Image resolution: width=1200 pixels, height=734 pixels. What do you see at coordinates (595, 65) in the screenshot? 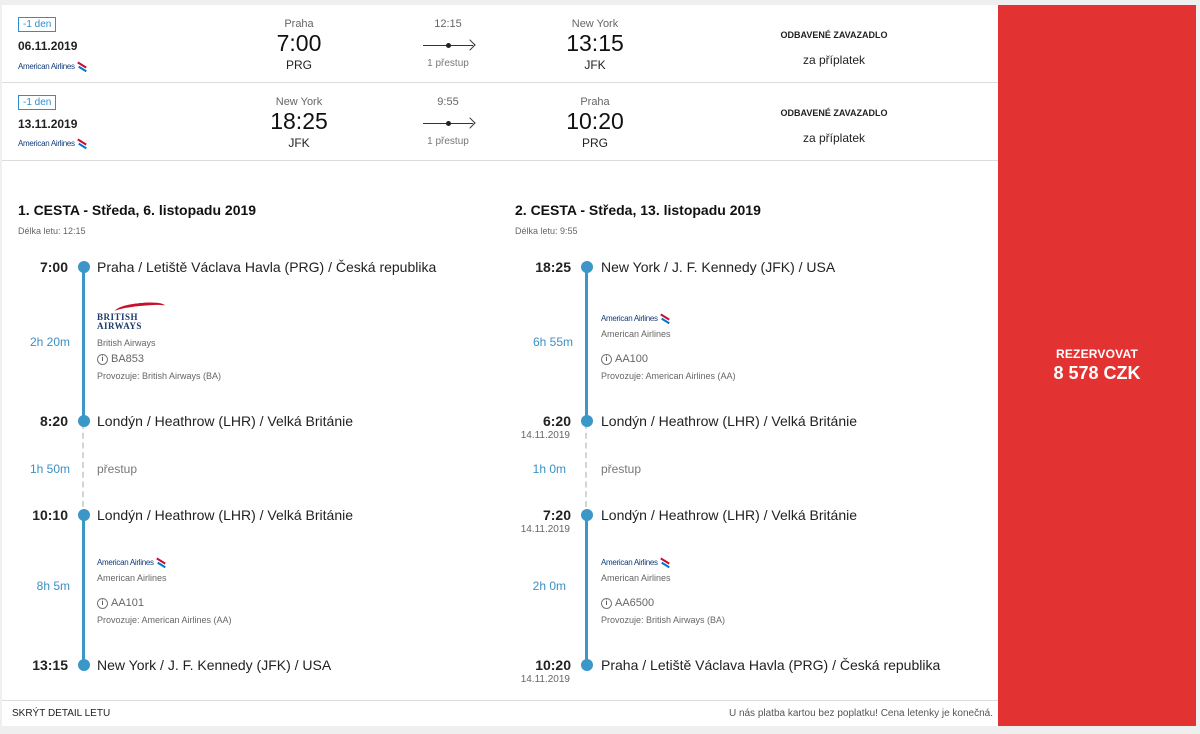
I see `destination-code: JFK` at bounding box center [595, 65].